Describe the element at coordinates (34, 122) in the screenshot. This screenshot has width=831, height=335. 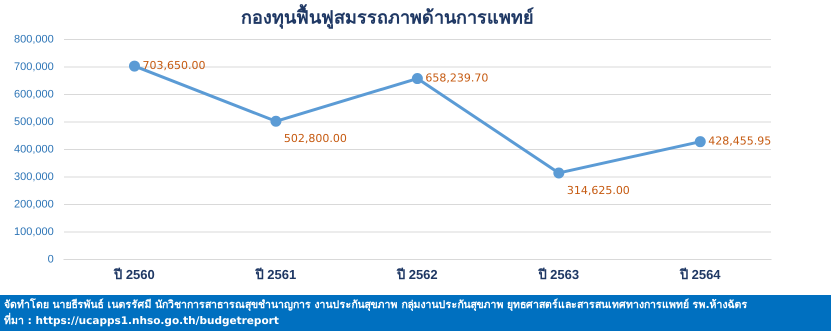
I see `y-tick-label: 500,000` at that location.